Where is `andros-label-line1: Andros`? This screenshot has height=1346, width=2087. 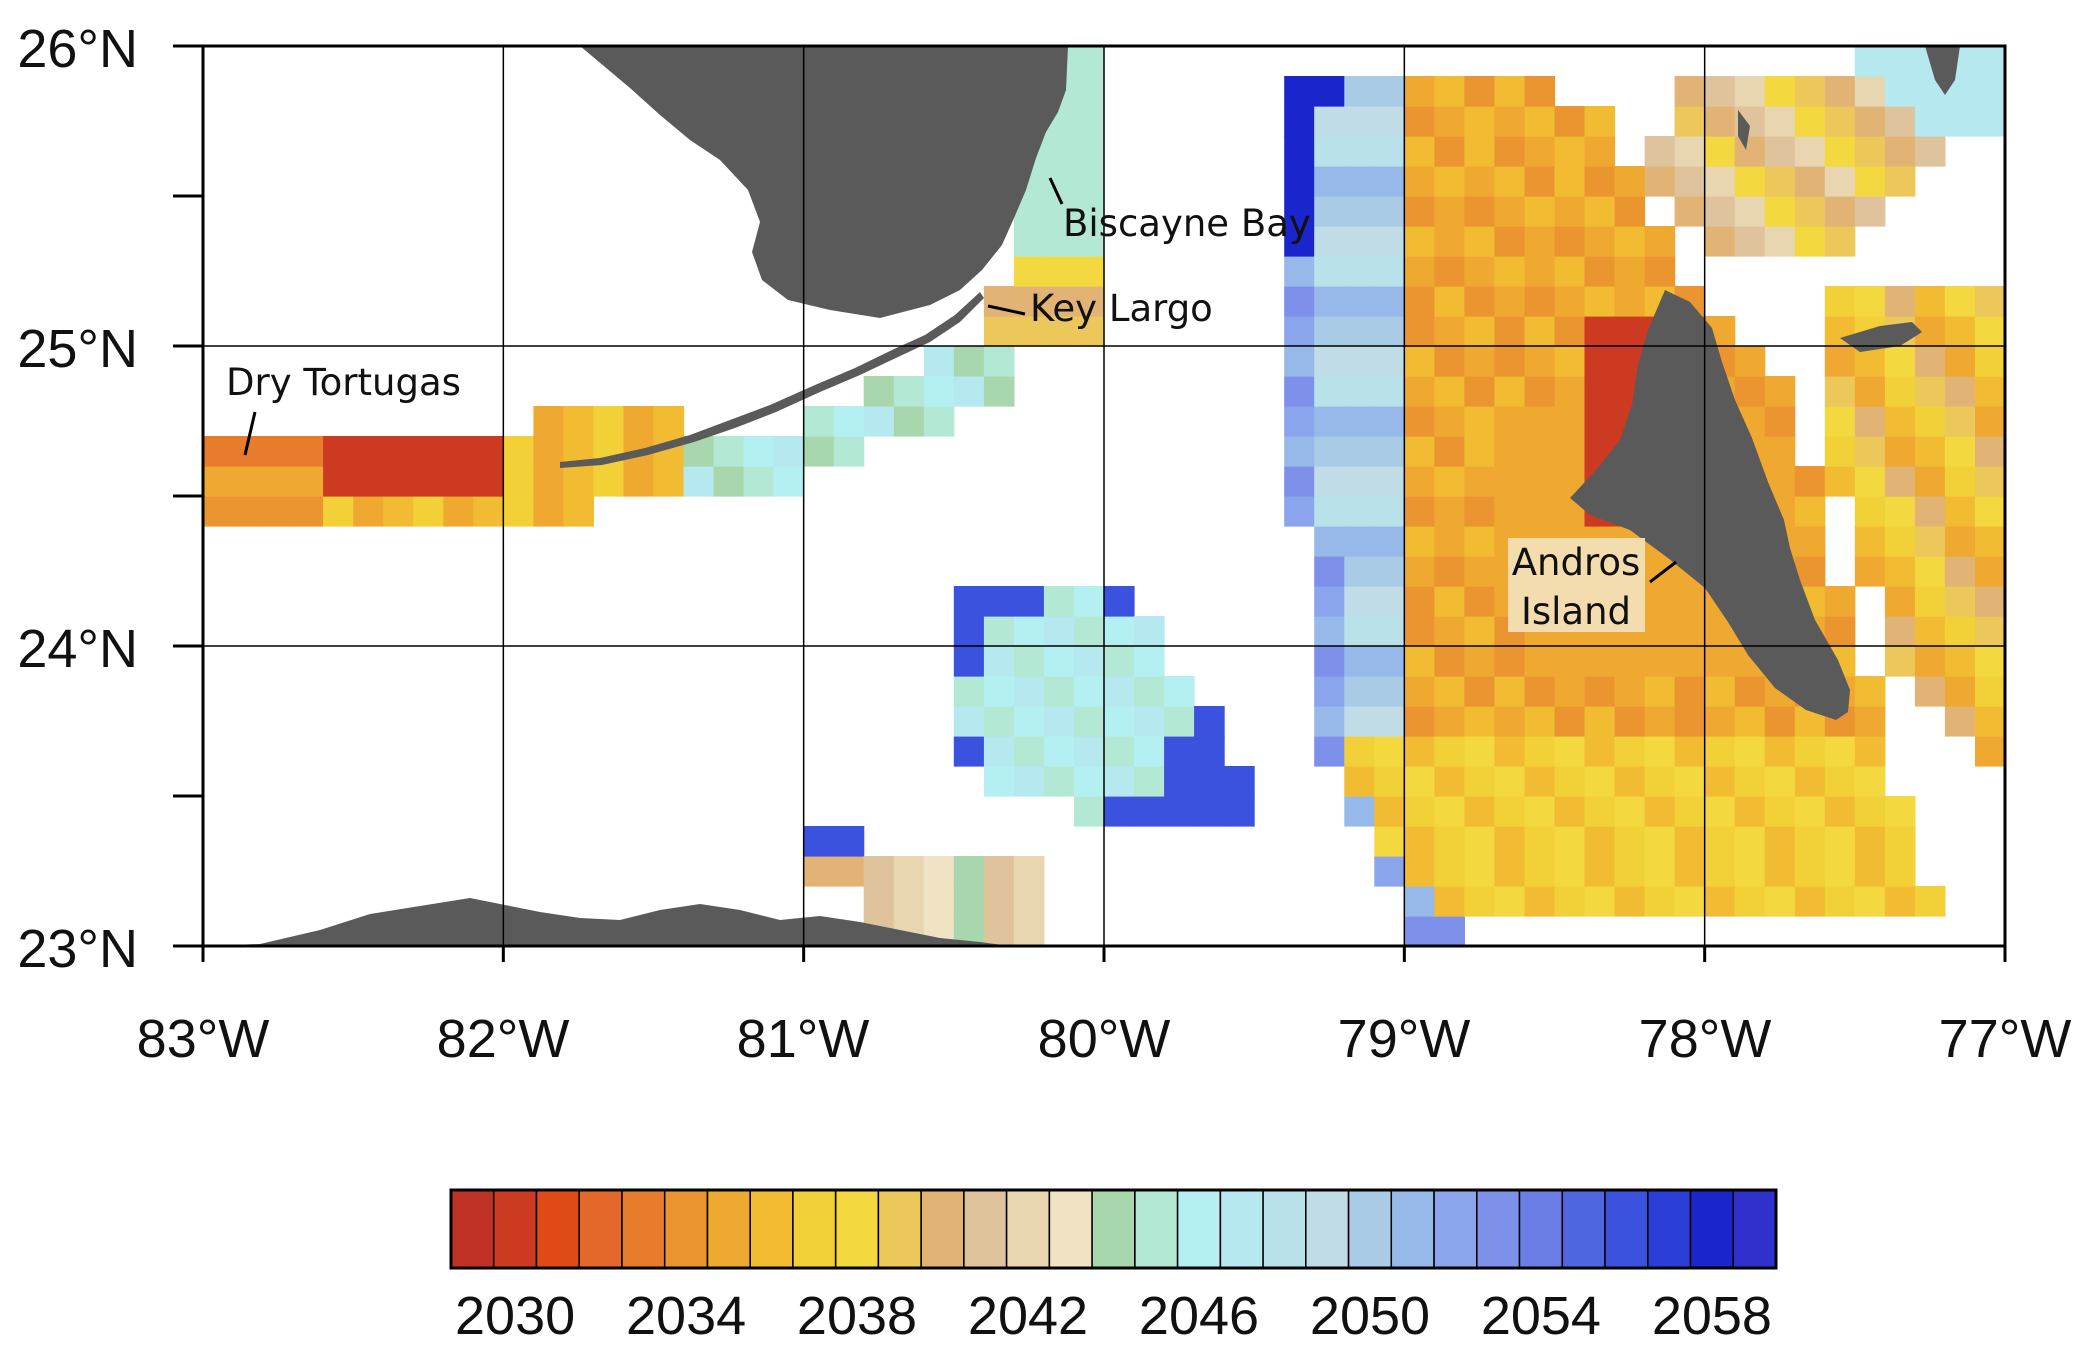
andros-label-line1: Andros is located at coordinates (1576, 562).